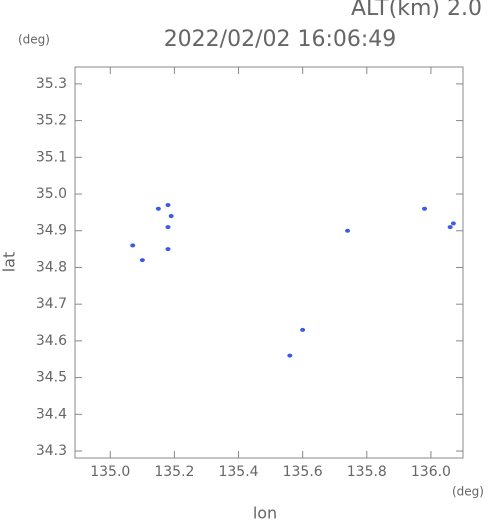  What do you see at coordinates (51, 304) in the screenshot?
I see `y-tick-label: 34.7` at bounding box center [51, 304].